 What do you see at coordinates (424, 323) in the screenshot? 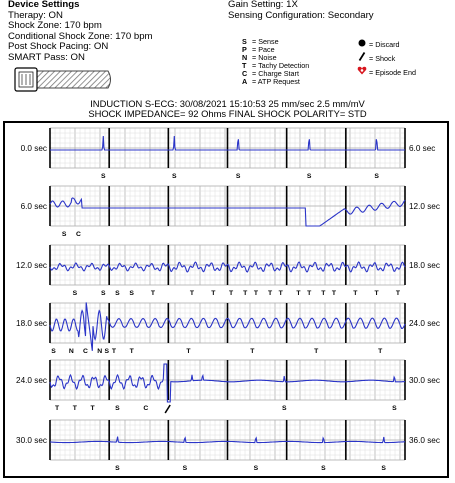
I see `strip-end-time: 24.0 sec` at bounding box center [424, 323].